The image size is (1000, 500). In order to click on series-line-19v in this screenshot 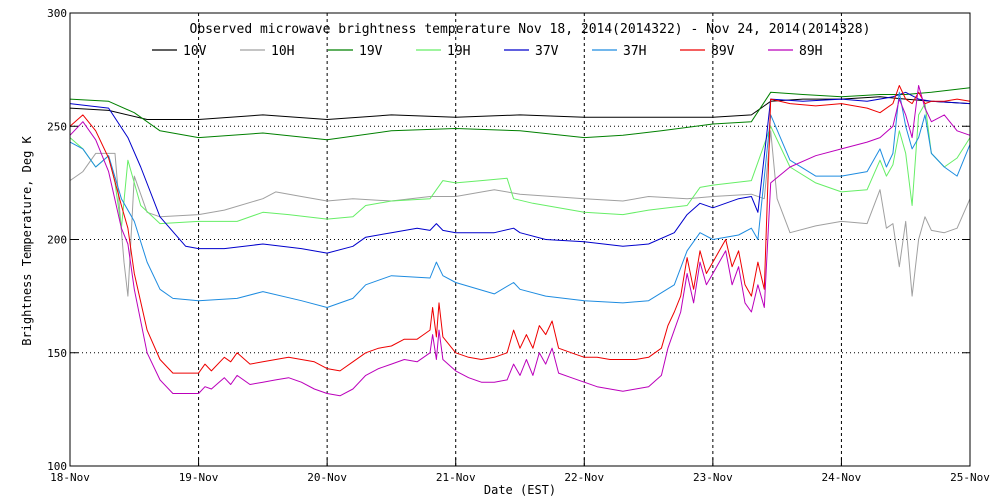, I will do `click(520, 114)`.